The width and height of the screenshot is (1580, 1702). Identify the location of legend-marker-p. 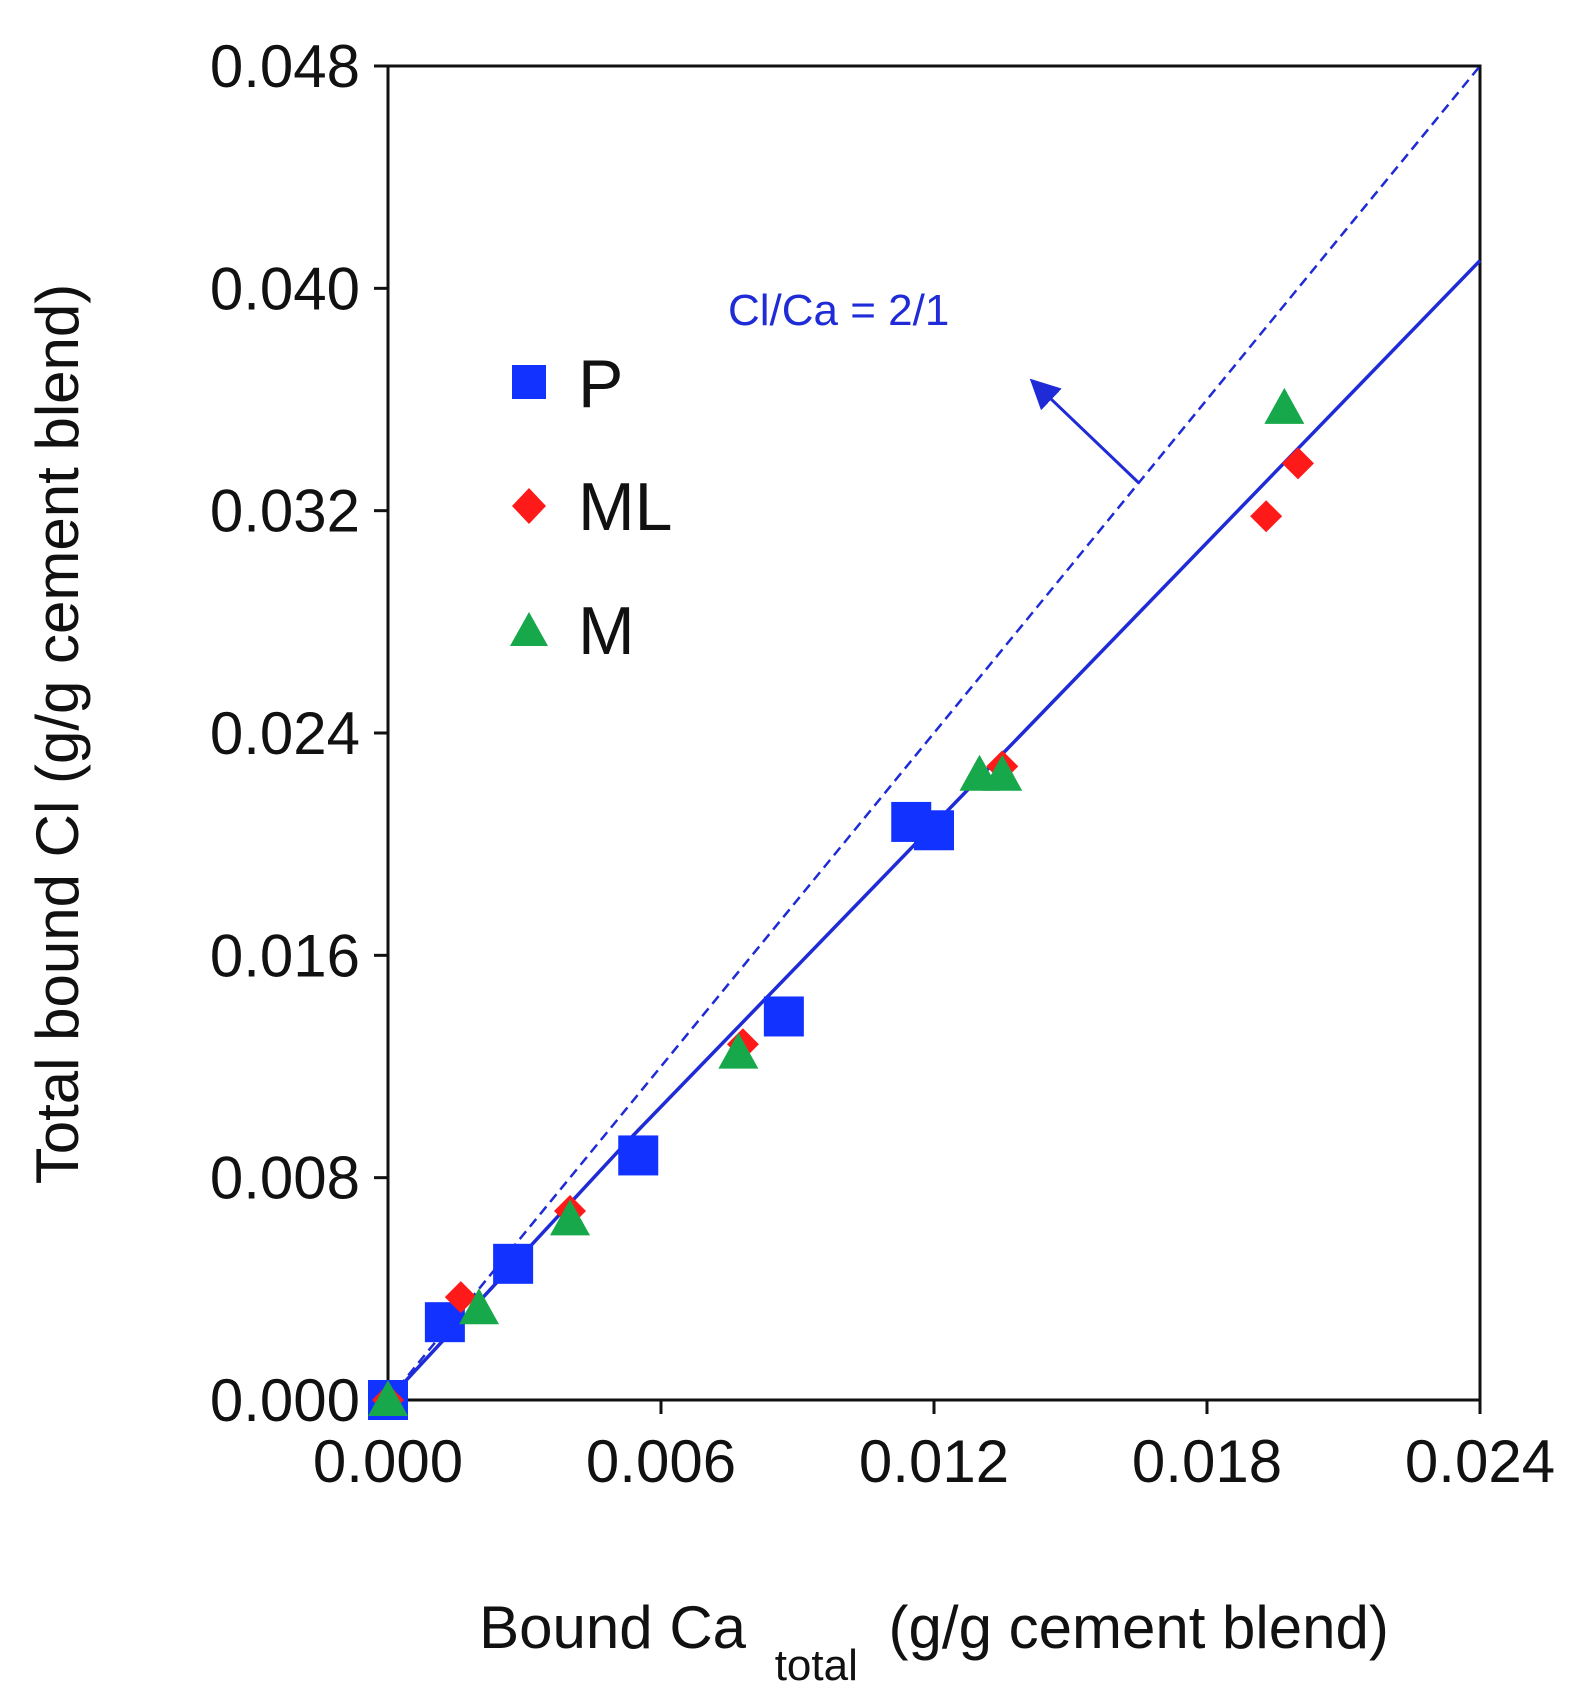
(529, 382).